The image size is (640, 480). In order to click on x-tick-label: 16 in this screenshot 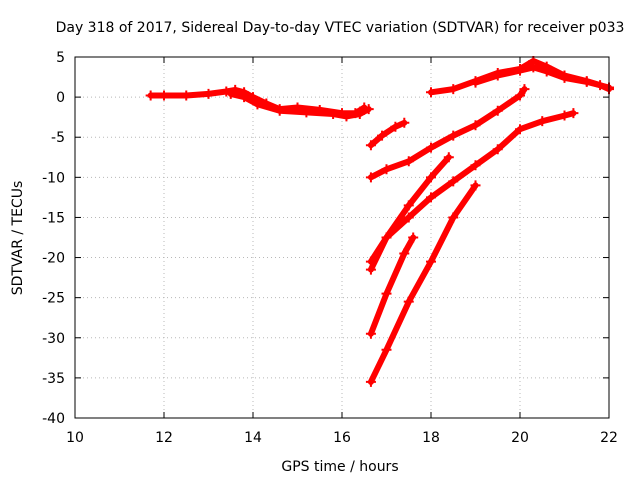, I will do `click(342, 438)`.